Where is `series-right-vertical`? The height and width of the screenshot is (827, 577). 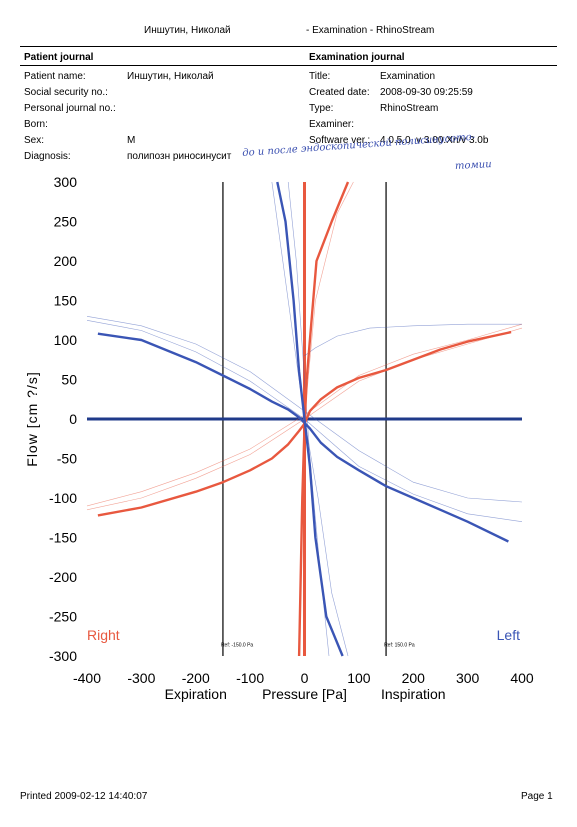
series-right-vertical is located at coordinates (323, 419).